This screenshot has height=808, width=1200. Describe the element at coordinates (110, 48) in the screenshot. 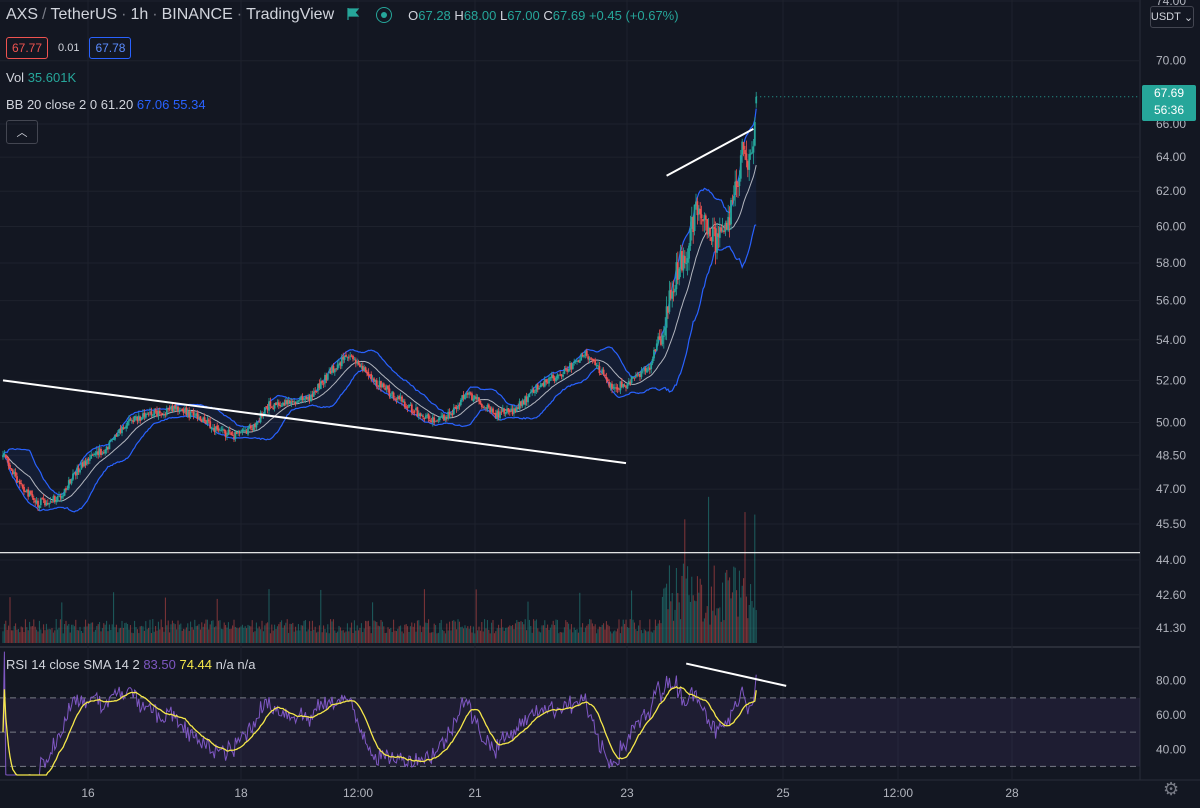

I see `buy-price-button: 67.78` at that location.